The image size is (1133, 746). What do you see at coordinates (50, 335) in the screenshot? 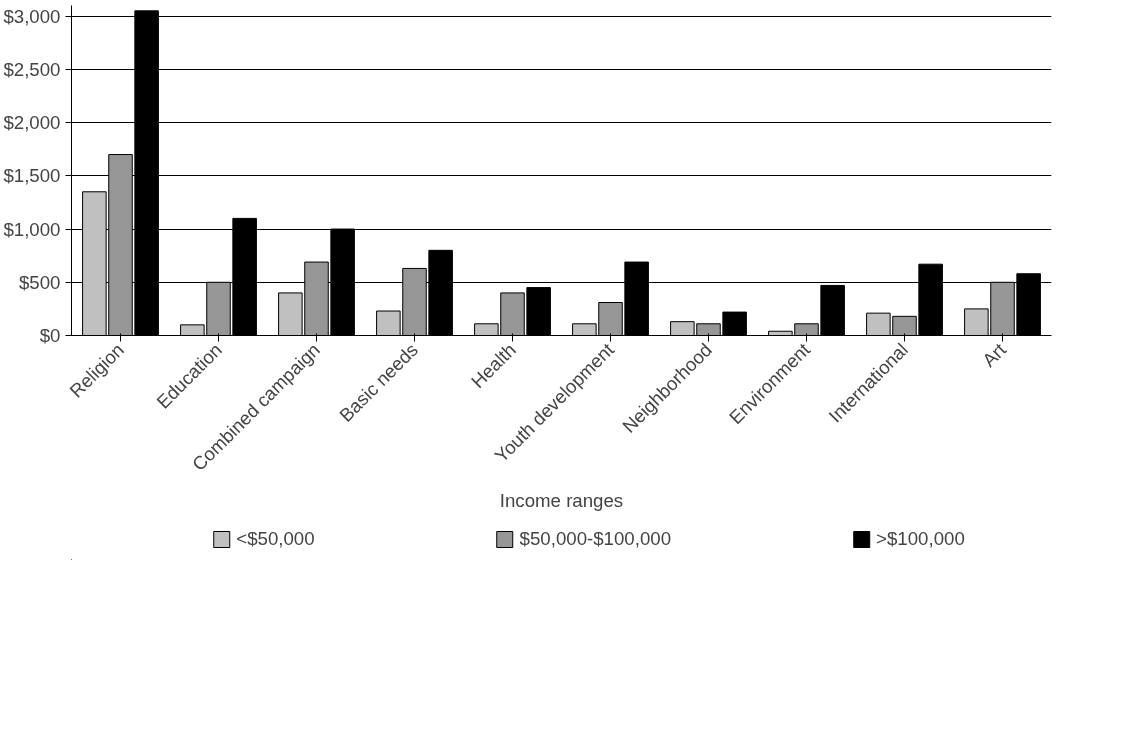
I see `y-tick-label: $0` at bounding box center [50, 335].